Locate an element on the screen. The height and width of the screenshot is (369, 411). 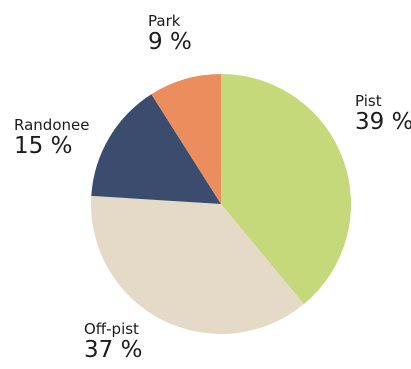
slice-category-pist: Pist is located at coordinates (368, 101).